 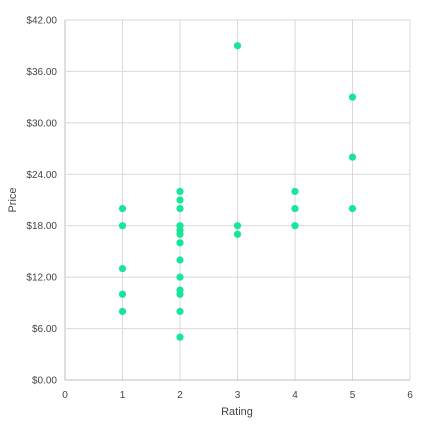 I want to click on x-tick-label: 1, so click(x=123, y=395).